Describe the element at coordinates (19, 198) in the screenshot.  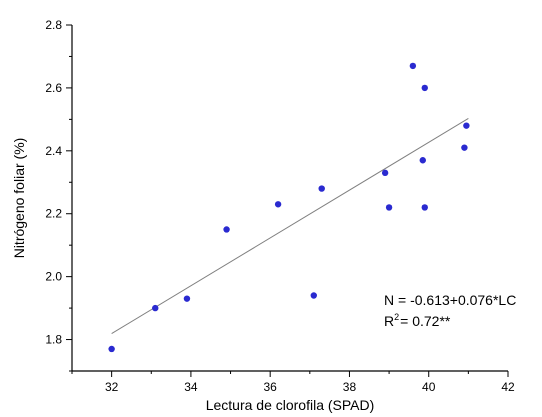
I see `y-axis-title: Nitrógeno foliar (%)` at that location.